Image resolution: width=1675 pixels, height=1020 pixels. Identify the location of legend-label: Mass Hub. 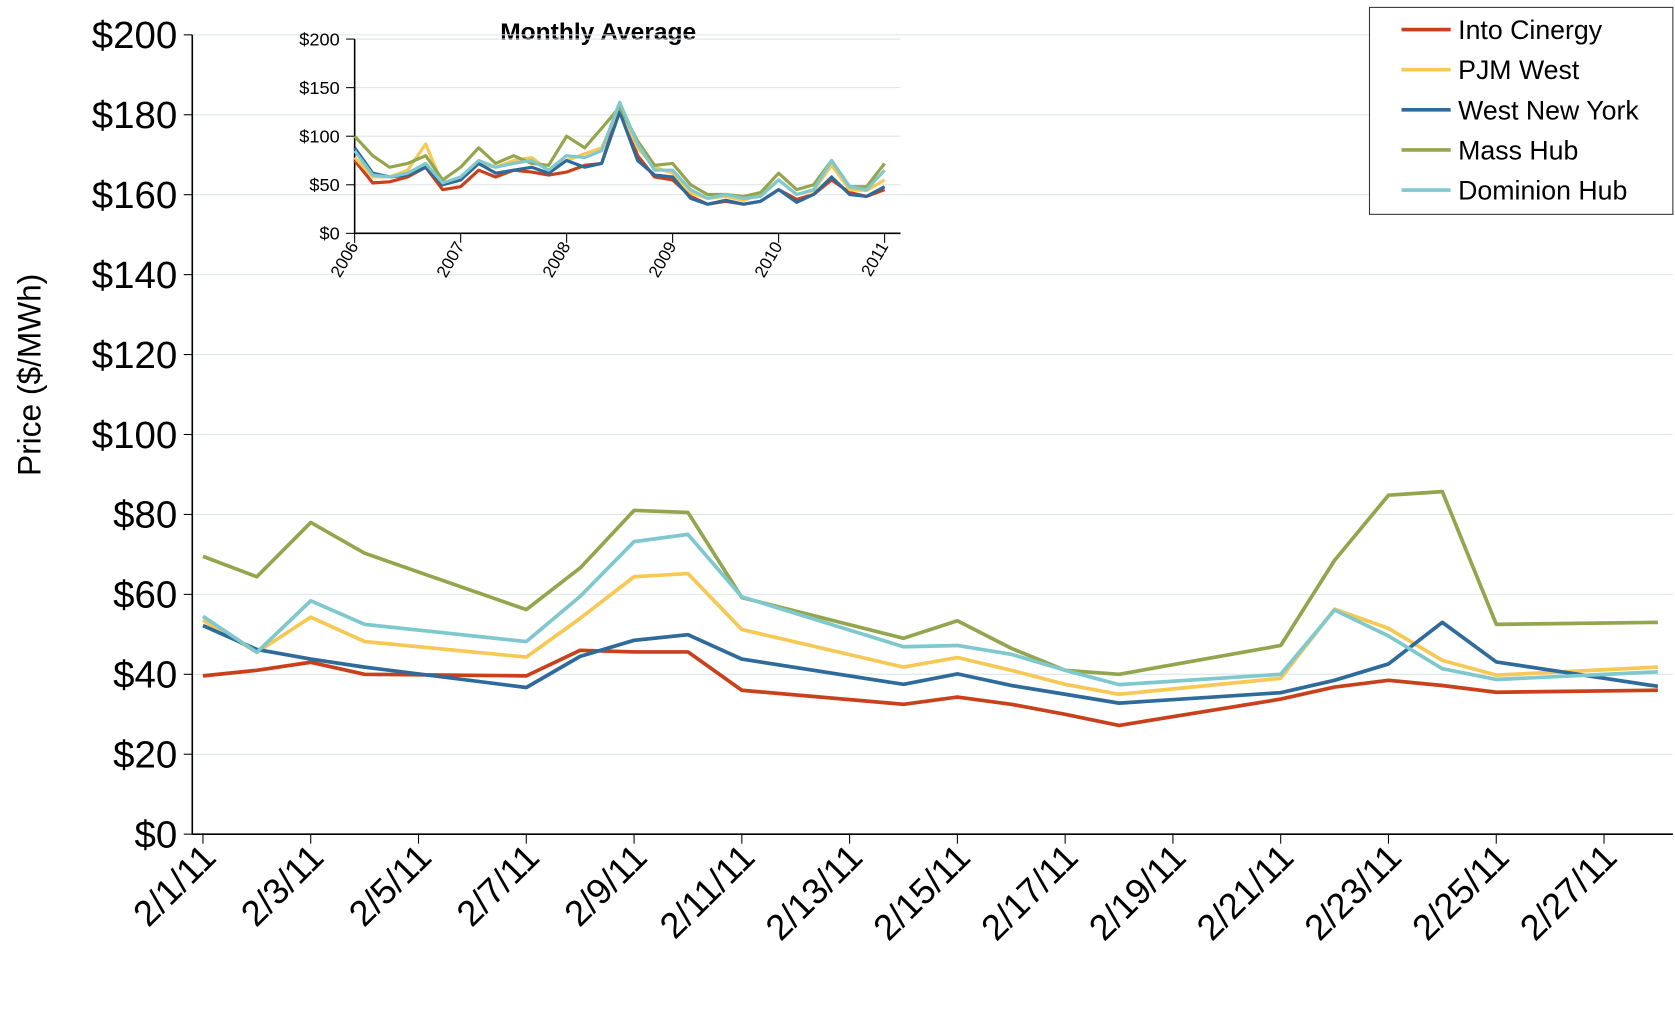
(1518, 151).